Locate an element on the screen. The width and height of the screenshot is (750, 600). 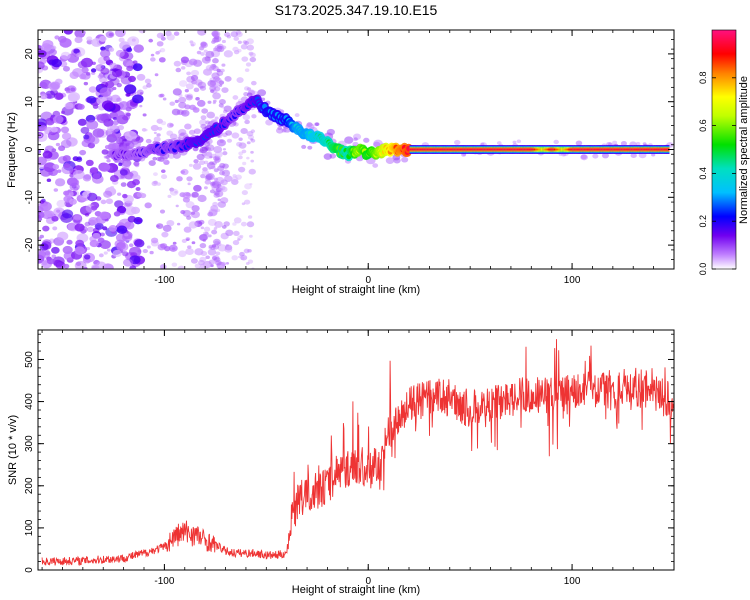
spectrogram-ridge-layer is located at coordinates (389, 128).